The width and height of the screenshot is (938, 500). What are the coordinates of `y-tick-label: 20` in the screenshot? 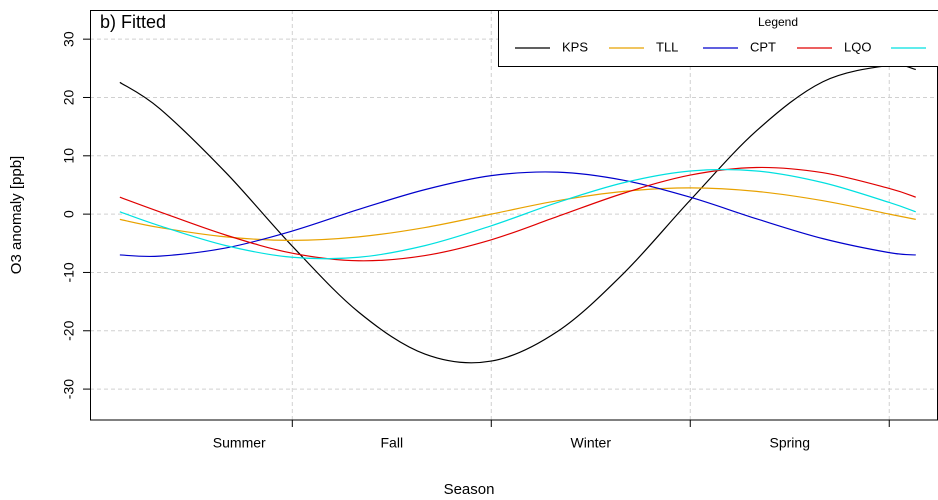 It's located at (69, 97).